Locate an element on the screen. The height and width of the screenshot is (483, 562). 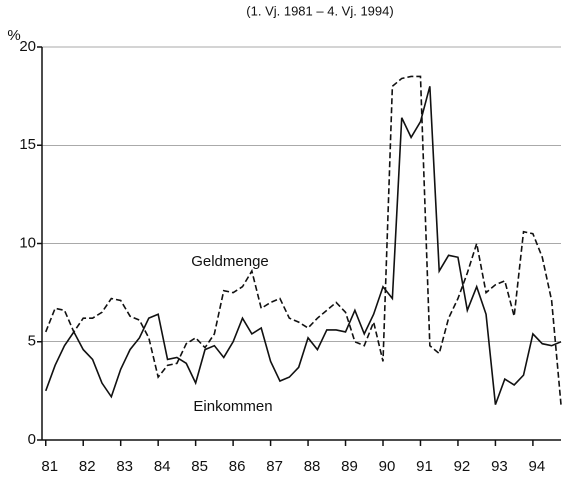
series-label: Einkommen is located at coordinates (232, 406).